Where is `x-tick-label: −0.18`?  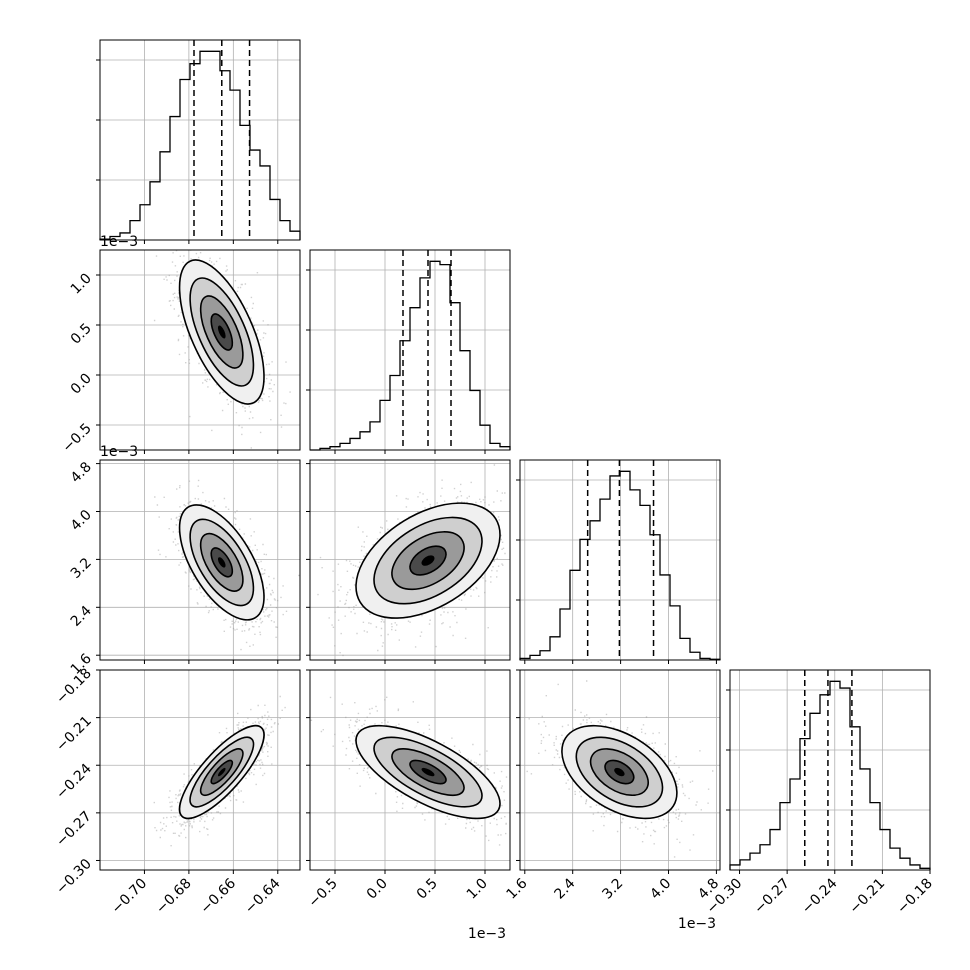
x-tick-label: −0.18 is located at coordinates (915, 897).